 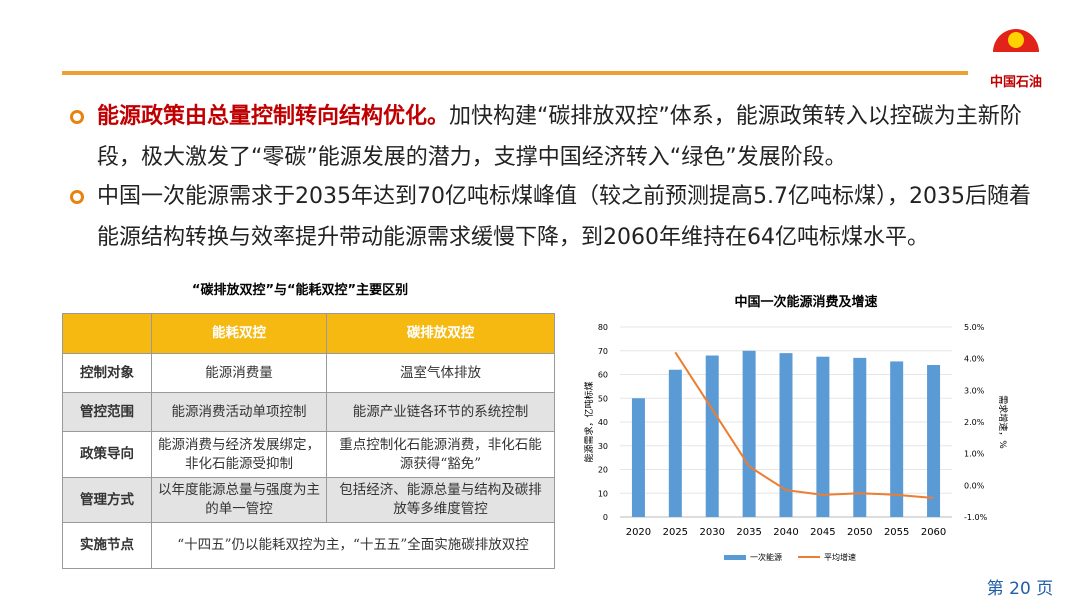 What do you see at coordinates (440, 500) in the screenshot?
I see `cell: 包括经济、能源总量与结构及碳排放等多维度管控` at bounding box center [440, 500].